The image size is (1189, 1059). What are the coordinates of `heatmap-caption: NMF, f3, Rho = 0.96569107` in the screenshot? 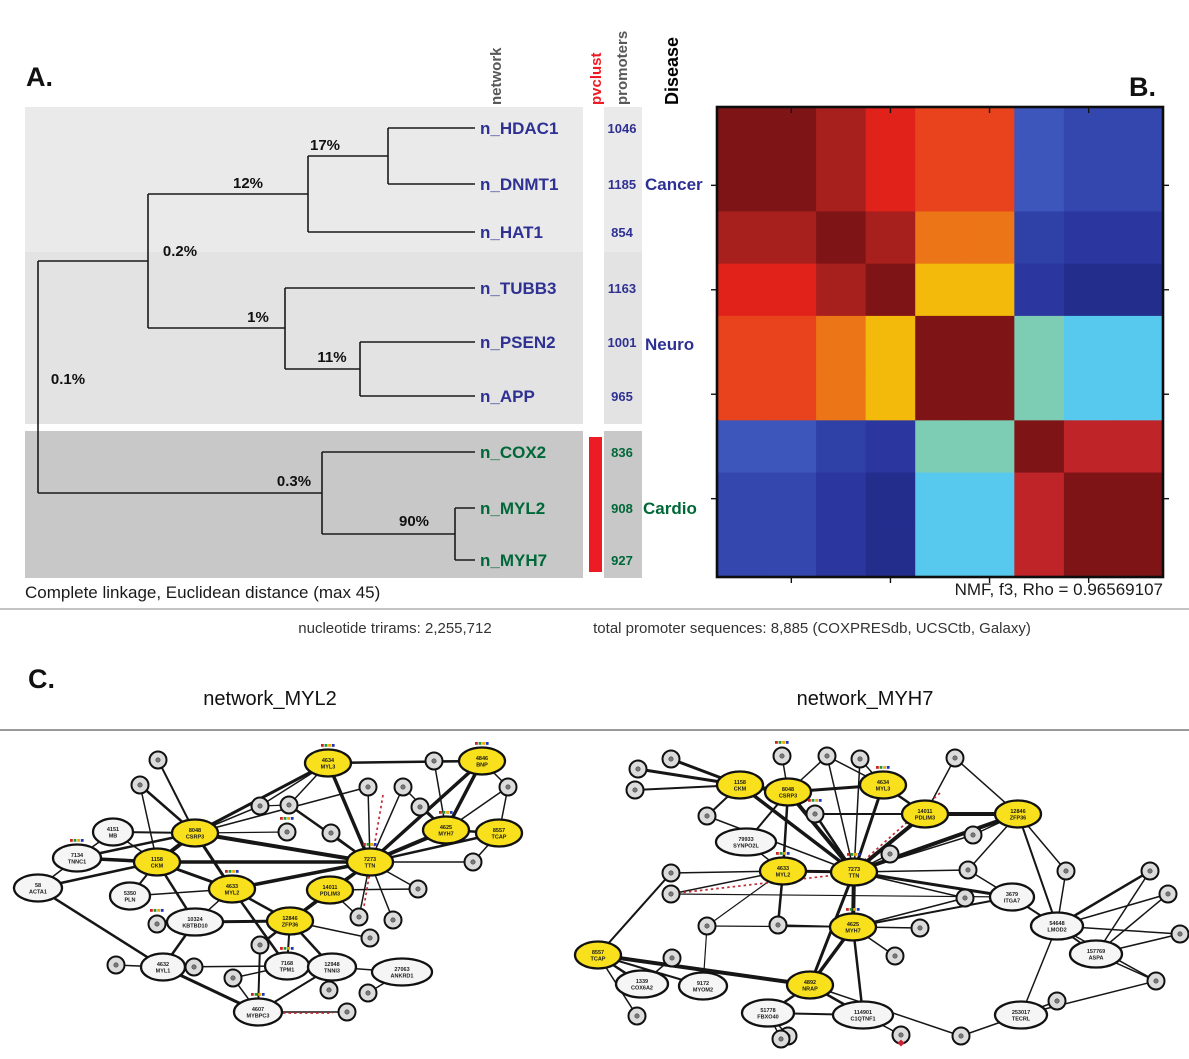 It's located at (1058, 589).